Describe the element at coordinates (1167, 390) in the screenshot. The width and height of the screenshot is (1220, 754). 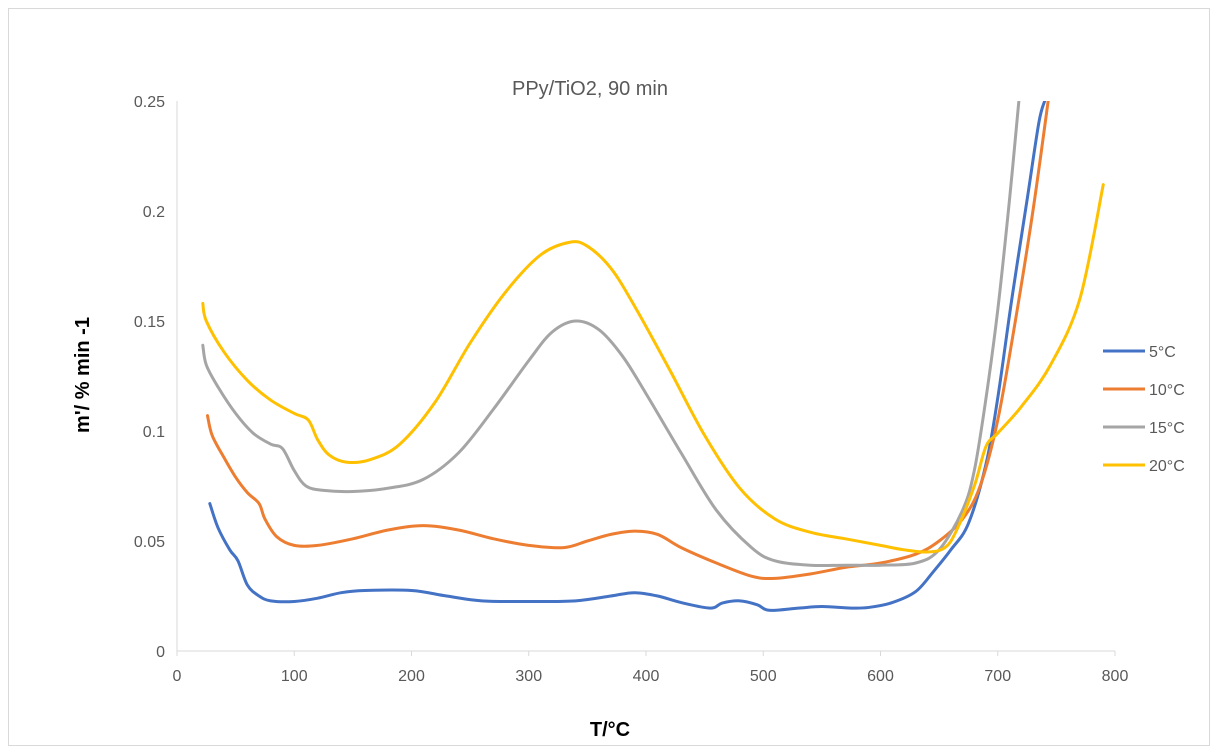
I see `legend-label: 10°C` at that location.